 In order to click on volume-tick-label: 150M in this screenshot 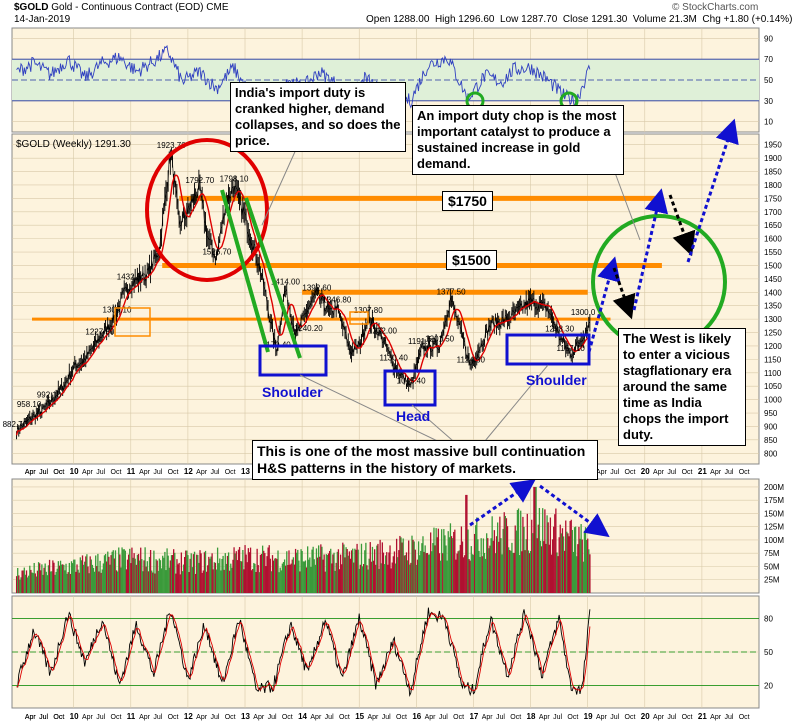, I will do `click(774, 513)`.